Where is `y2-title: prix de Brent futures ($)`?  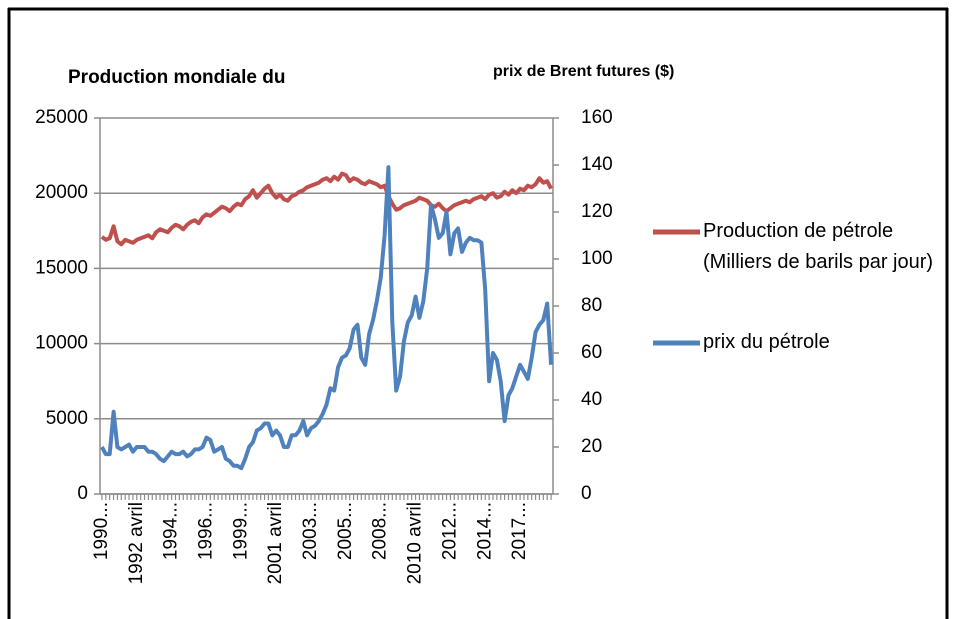
y2-title: prix de Brent futures ($) is located at coordinates (583, 71).